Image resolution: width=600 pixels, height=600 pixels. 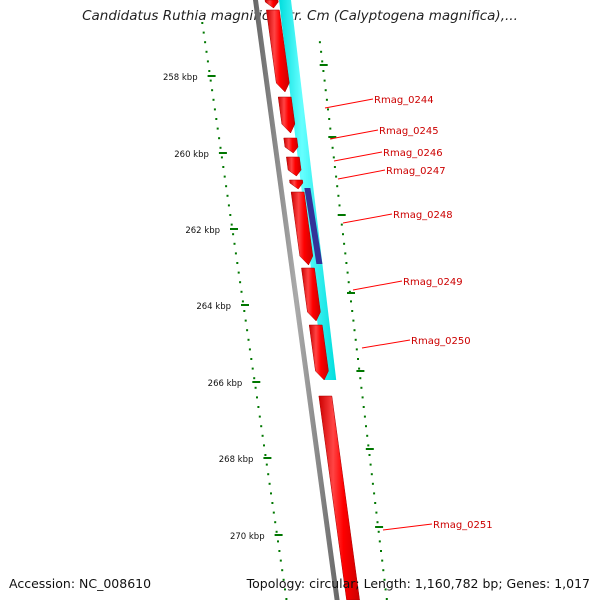 What do you see at coordinates (313, 226) in the screenshot?
I see `special-feature` at bounding box center [313, 226].